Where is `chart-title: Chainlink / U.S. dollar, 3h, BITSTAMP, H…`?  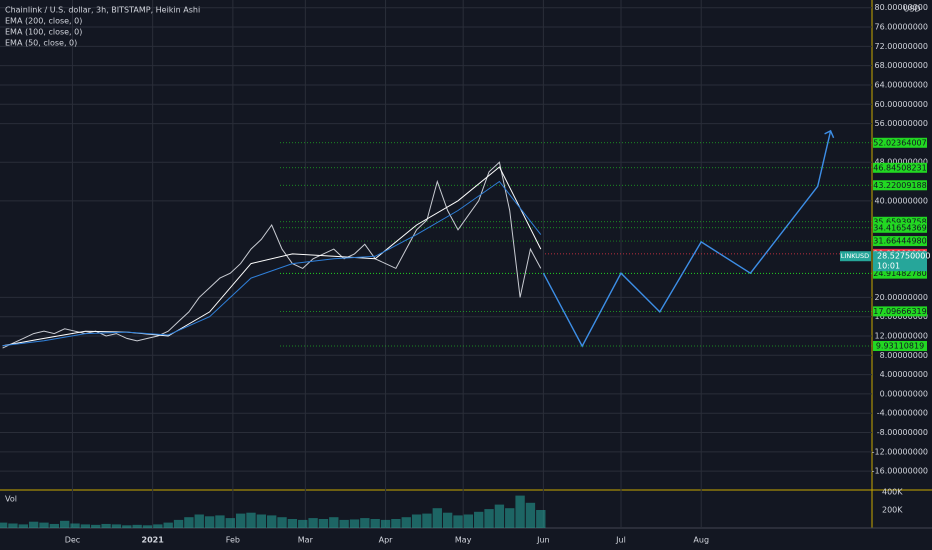
chart-title: Chainlink / U.S. dollar, 3h, BITSTAMP, H… is located at coordinates (102, 10).